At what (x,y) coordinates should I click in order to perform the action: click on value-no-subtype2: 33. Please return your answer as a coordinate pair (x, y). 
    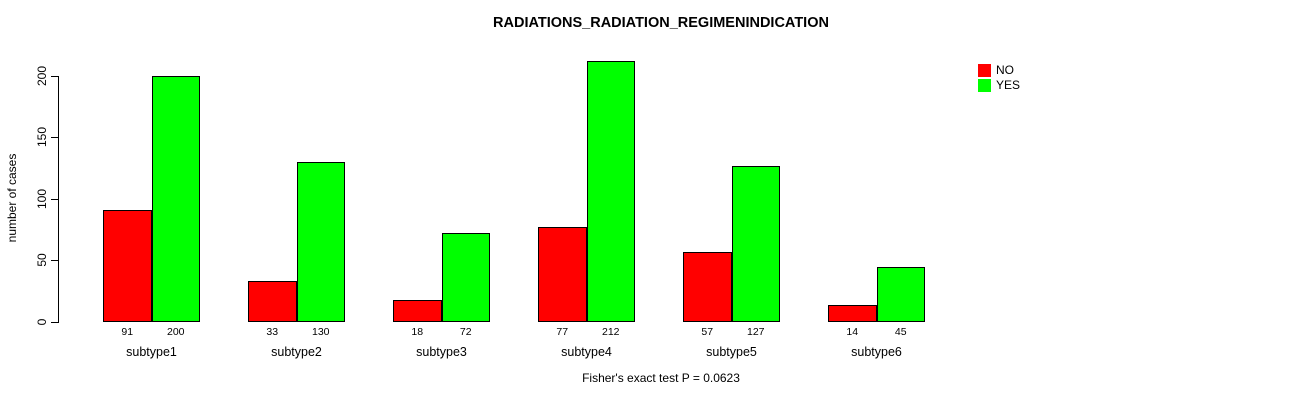
    Looking at the image, I should click on (272, 332).